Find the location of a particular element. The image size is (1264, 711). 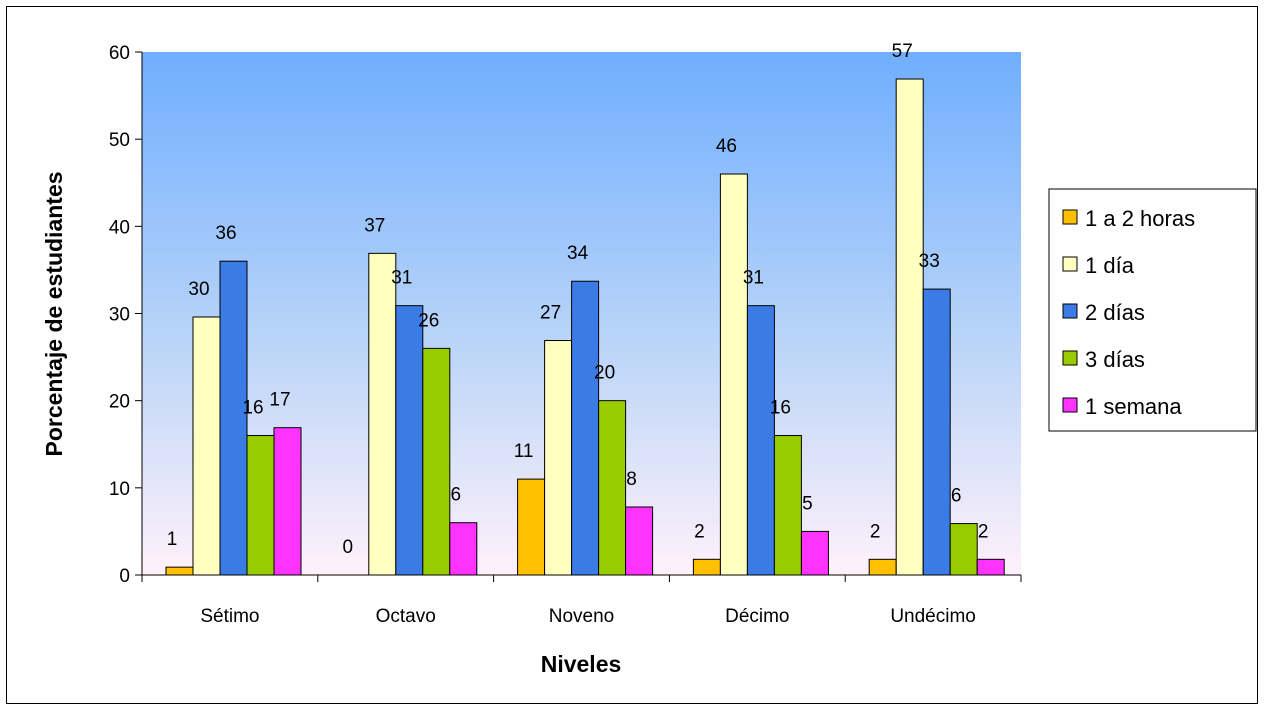

data-label: 57 is located at coordinates (902, 51).